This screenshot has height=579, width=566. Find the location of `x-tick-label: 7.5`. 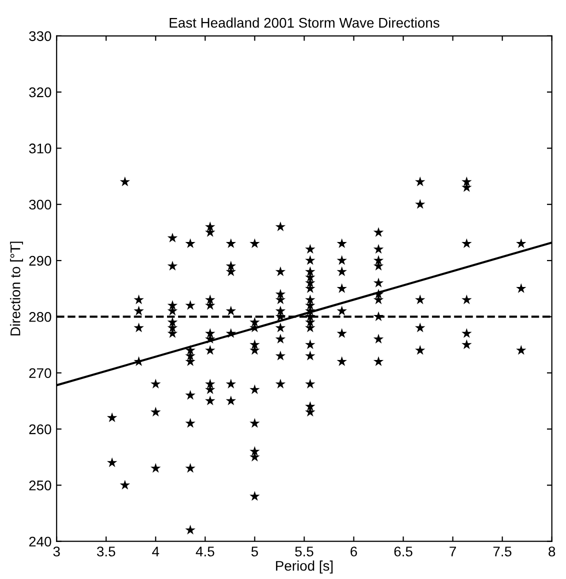

x-tick-label: 7.5 is located at coordinates (502, 551).